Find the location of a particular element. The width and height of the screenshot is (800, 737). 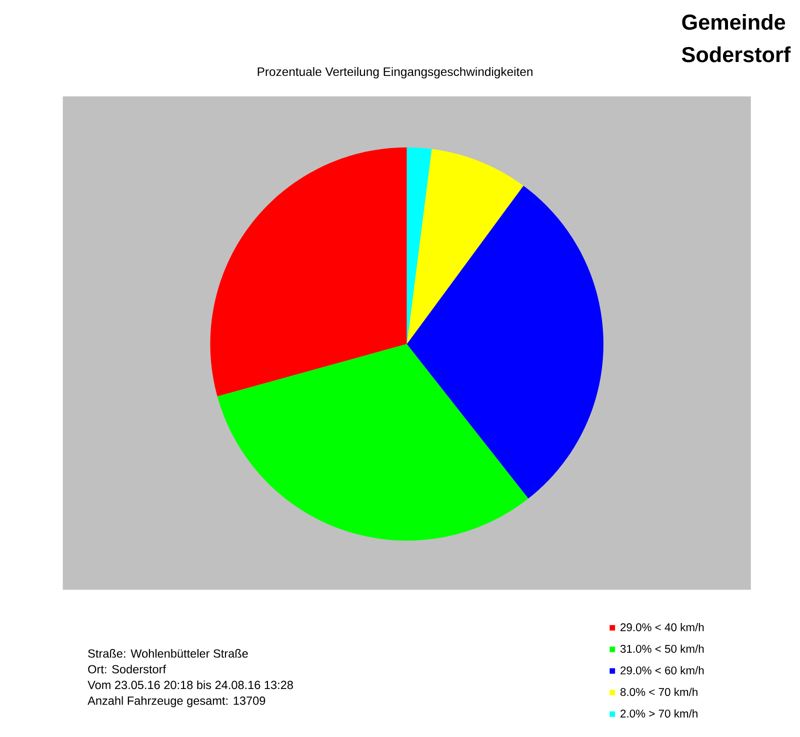

legend-label: 2.0% > 70 km/h is located at coordinates (659, 713).